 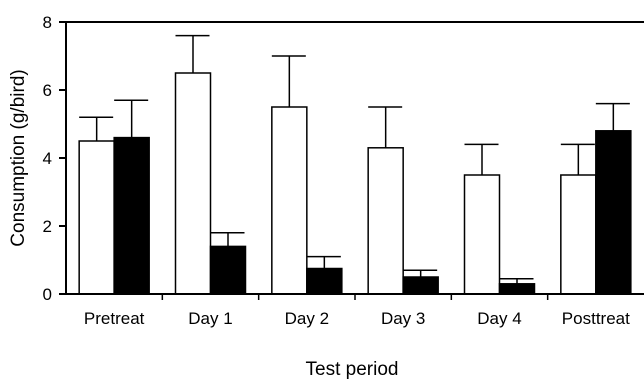 What do you see at coordinates (210, 318) in the screenshot?
I see `x-tick-label: Day 1` at bounding box center [210, 318].